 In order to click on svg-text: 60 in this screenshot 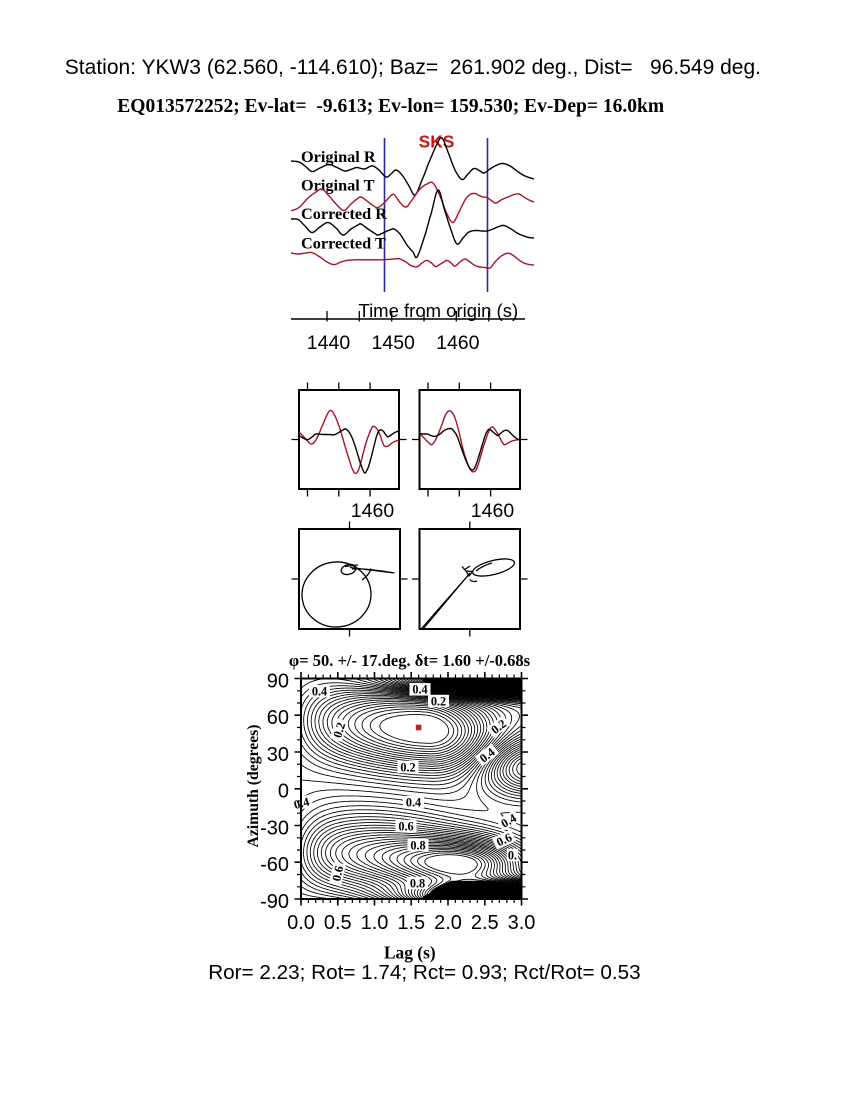, I will do `click(278, 718)`.